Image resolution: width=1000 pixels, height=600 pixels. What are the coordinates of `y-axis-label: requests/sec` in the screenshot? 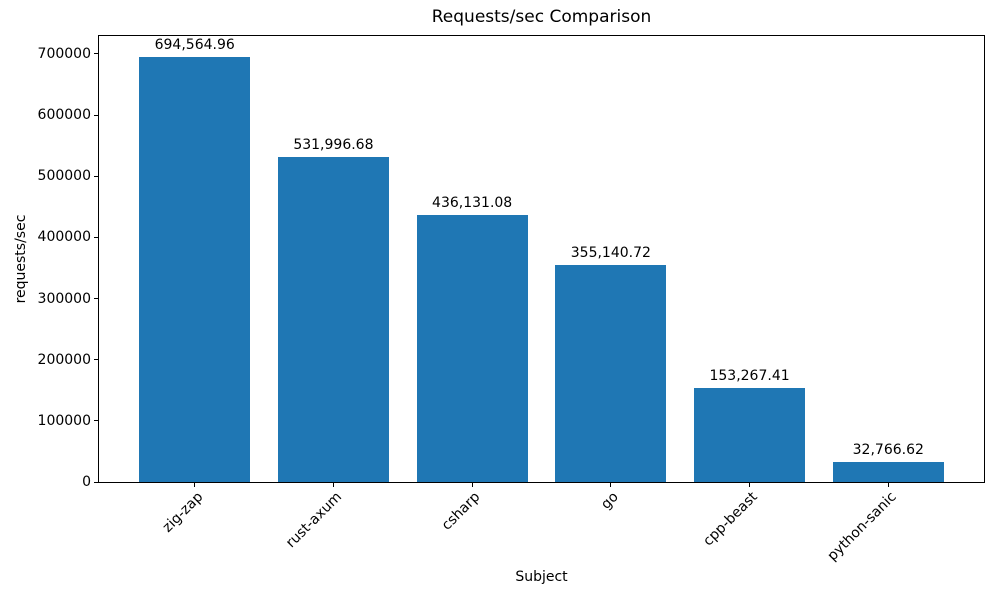 It's located at (21, 259).